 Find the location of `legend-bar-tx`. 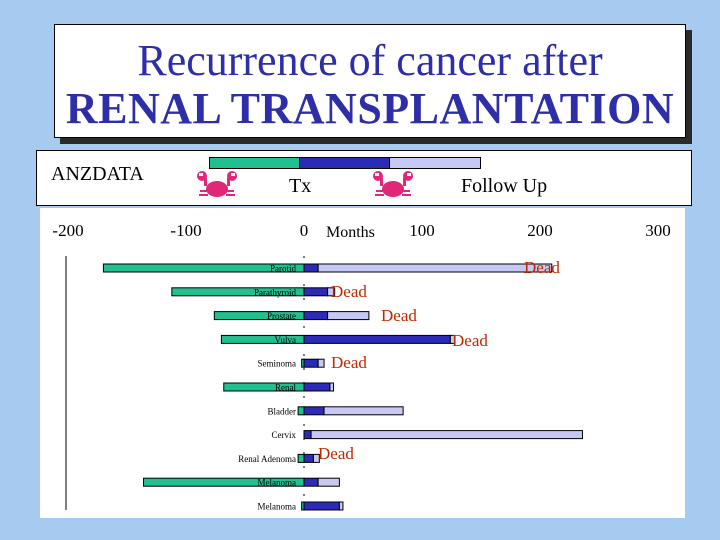

legend-bar-tx is located at coordinates (345, 163).